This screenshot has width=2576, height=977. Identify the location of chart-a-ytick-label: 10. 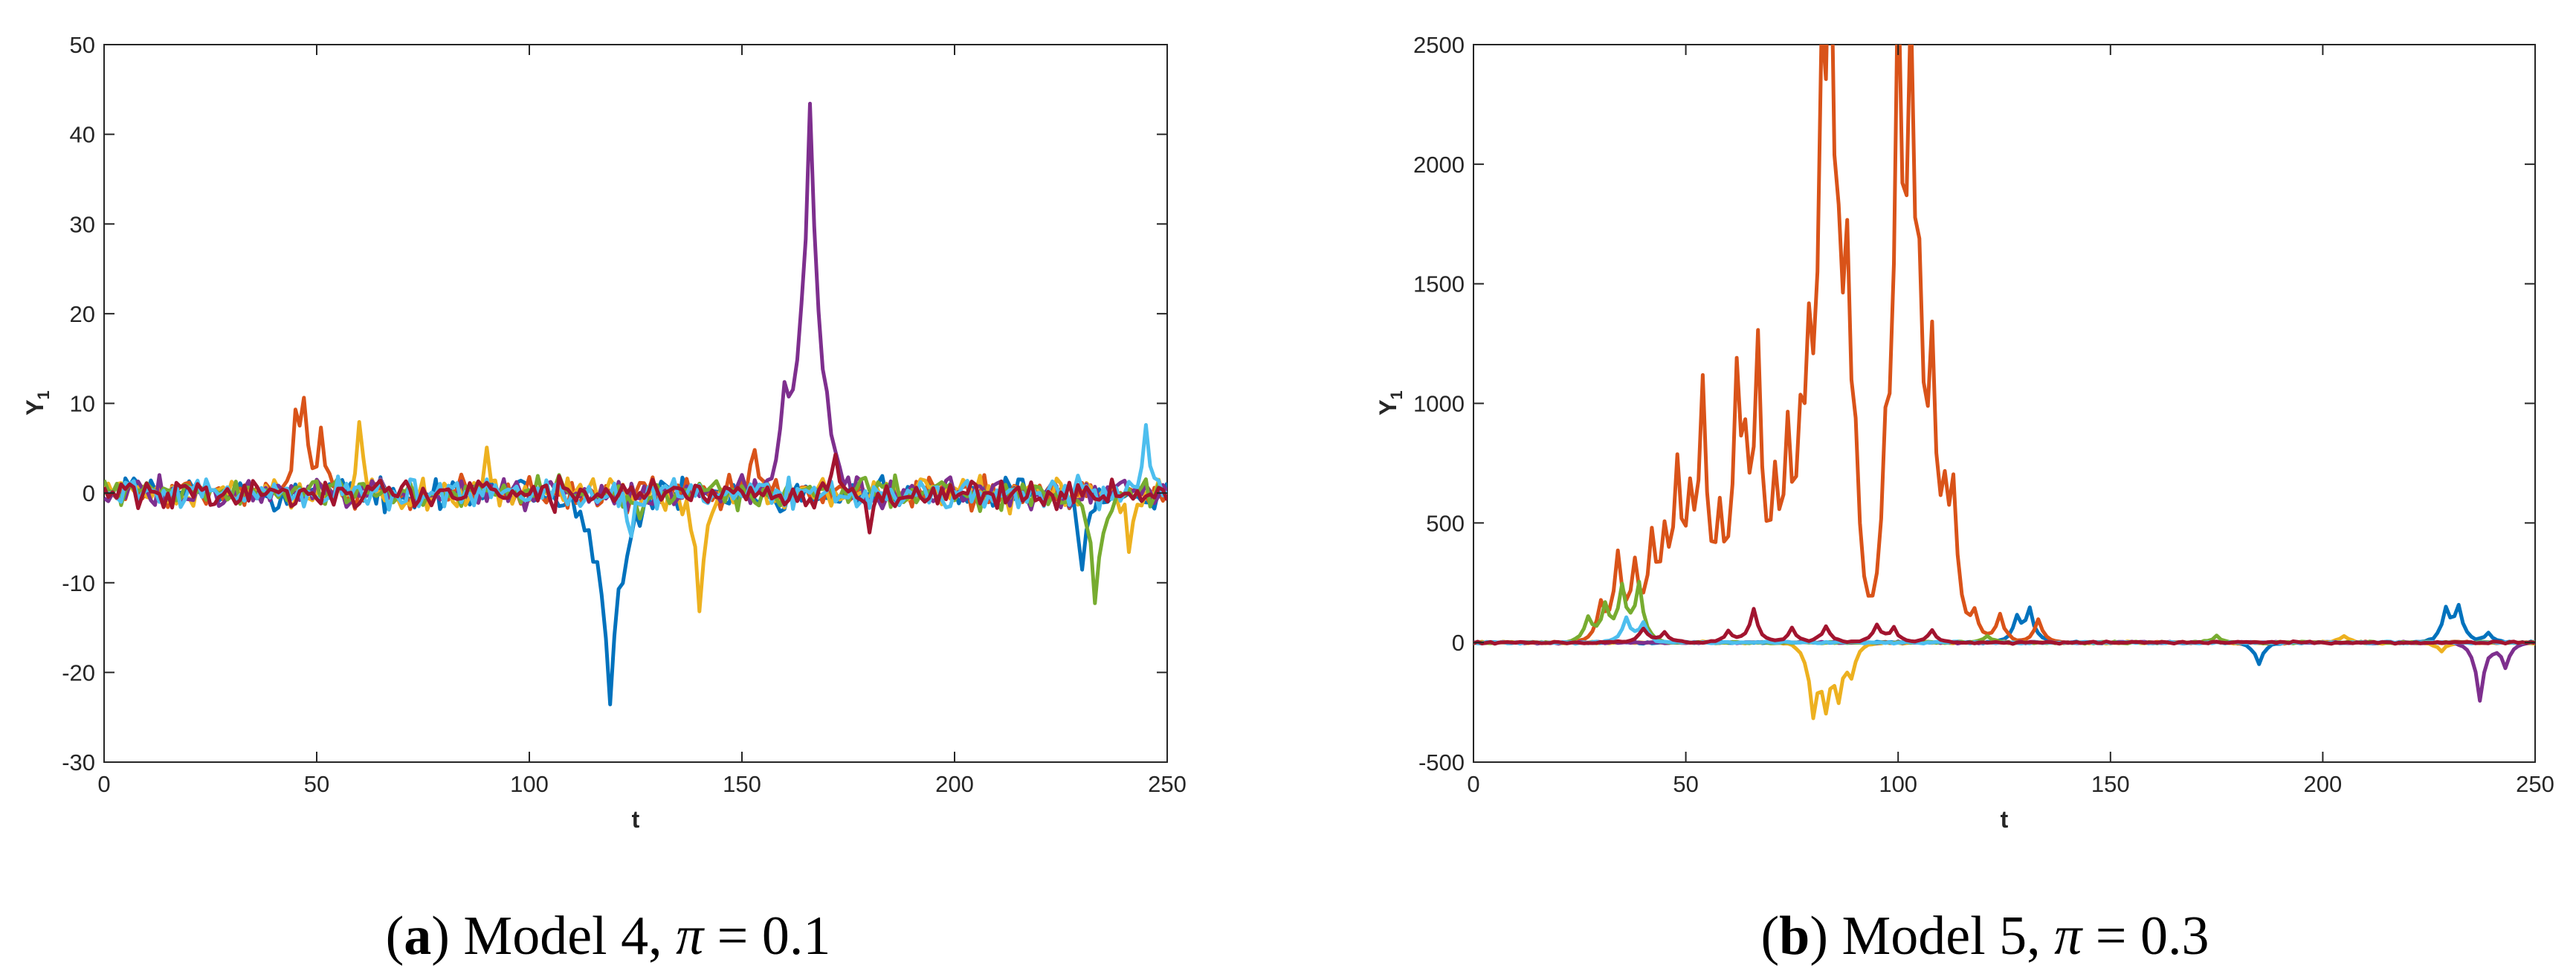
(82, 404).